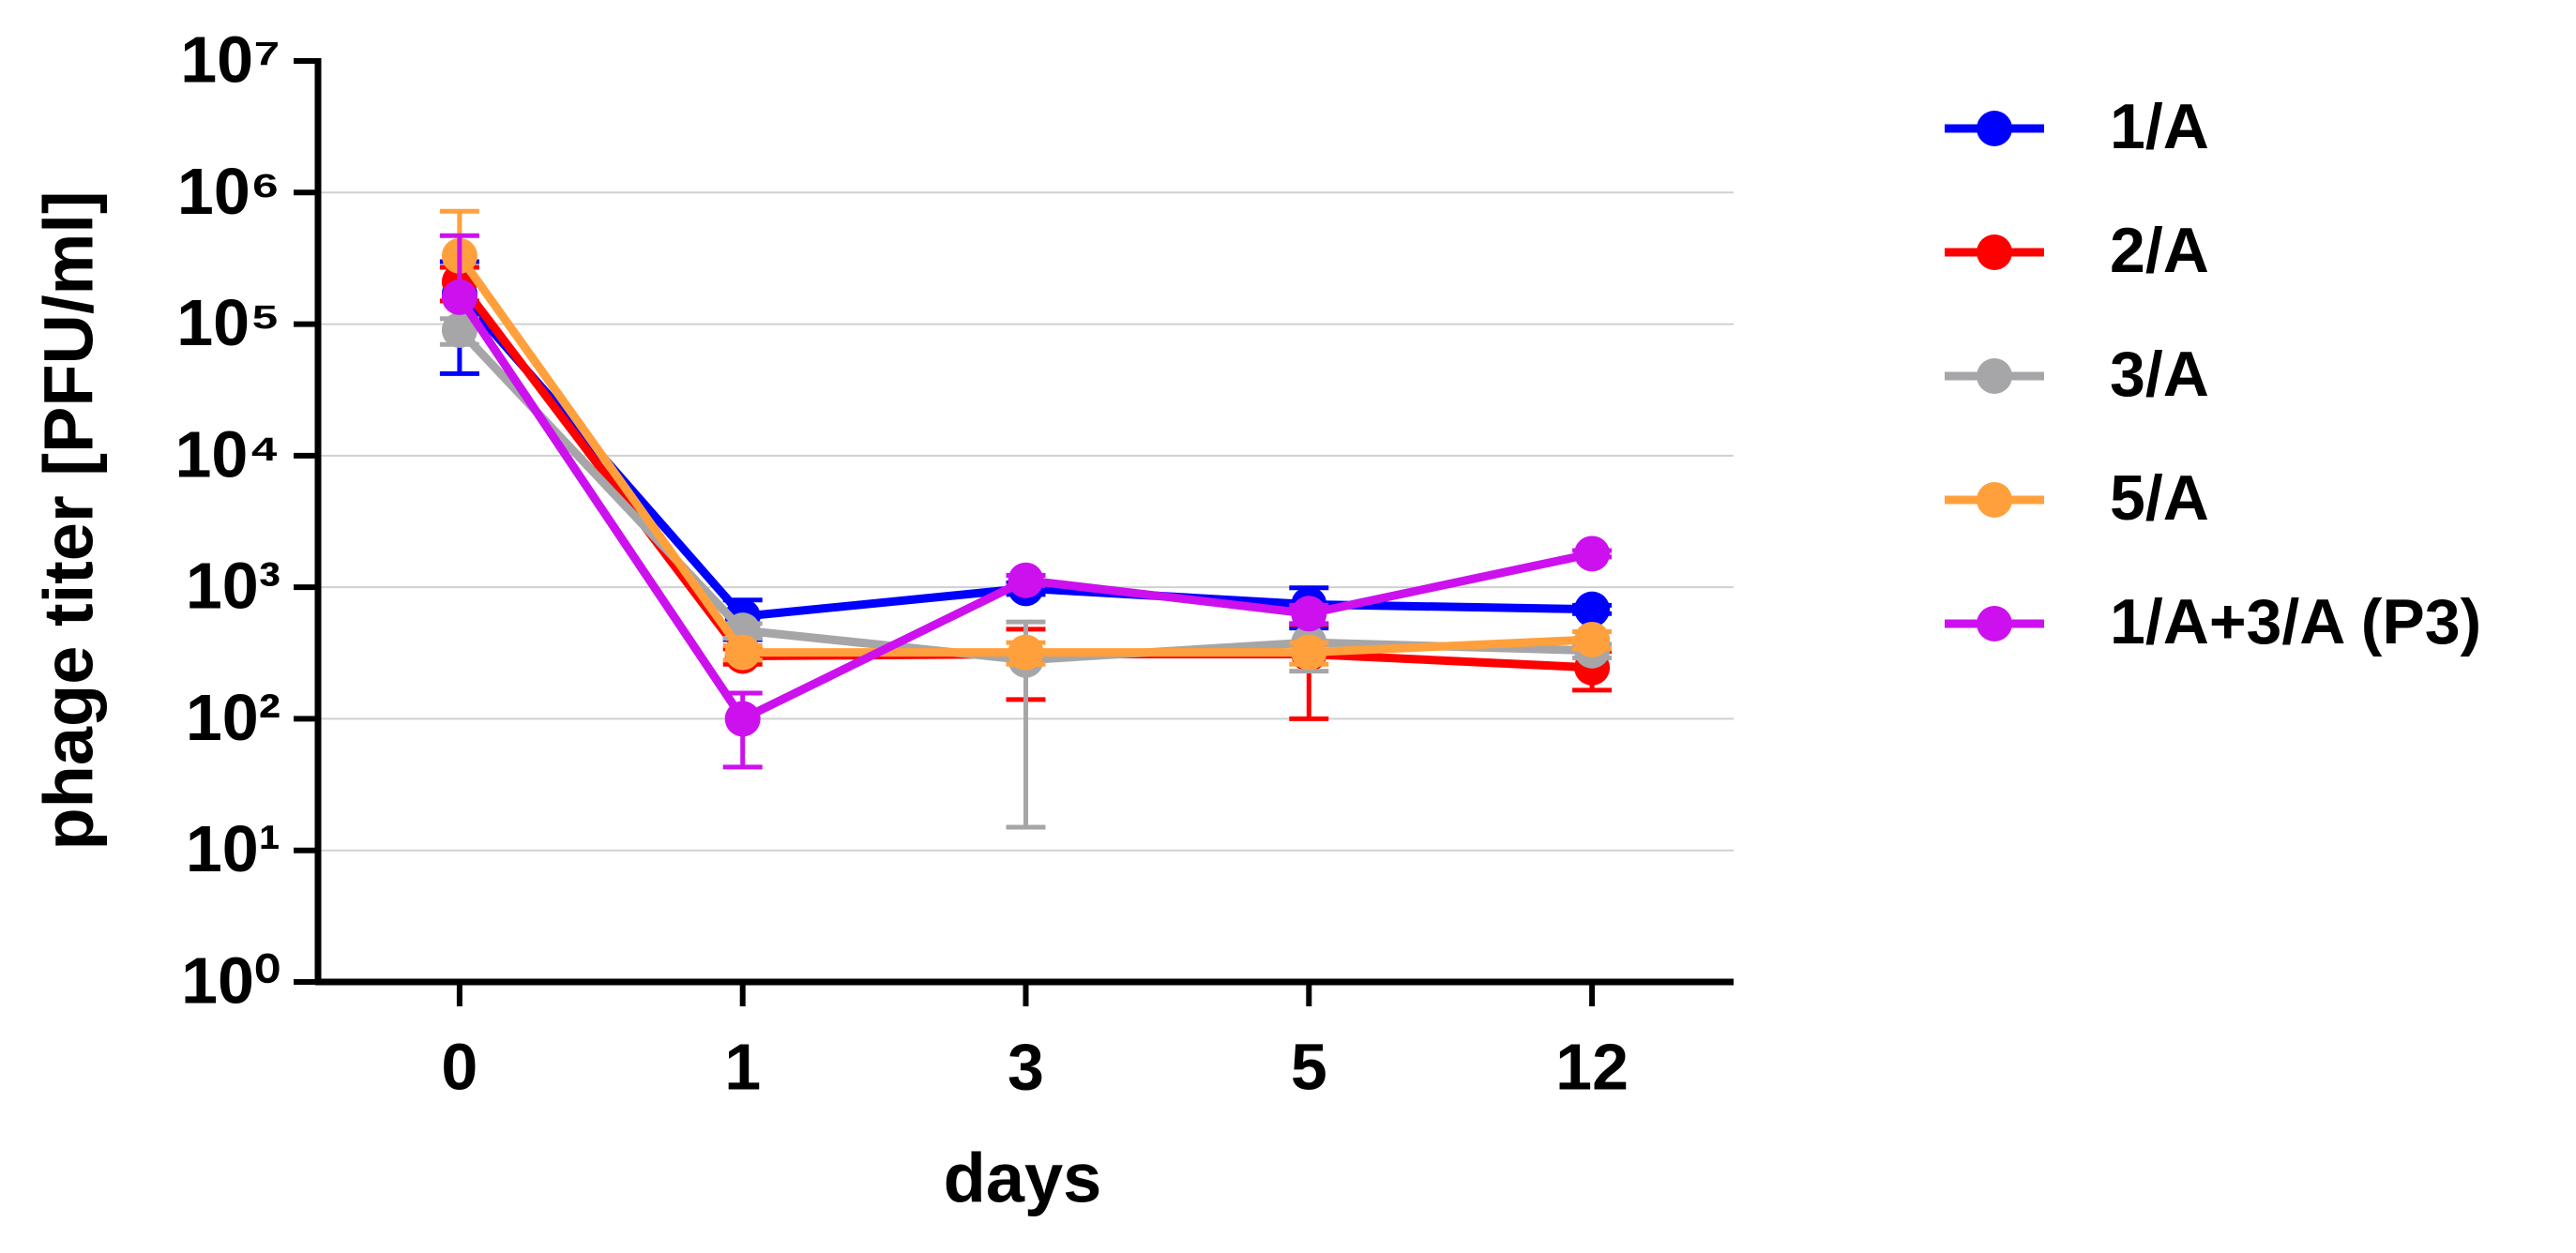  Describe the element at coordinates (233, 586) in the screenshot. I see `y-tick-label: 10³` at that location.